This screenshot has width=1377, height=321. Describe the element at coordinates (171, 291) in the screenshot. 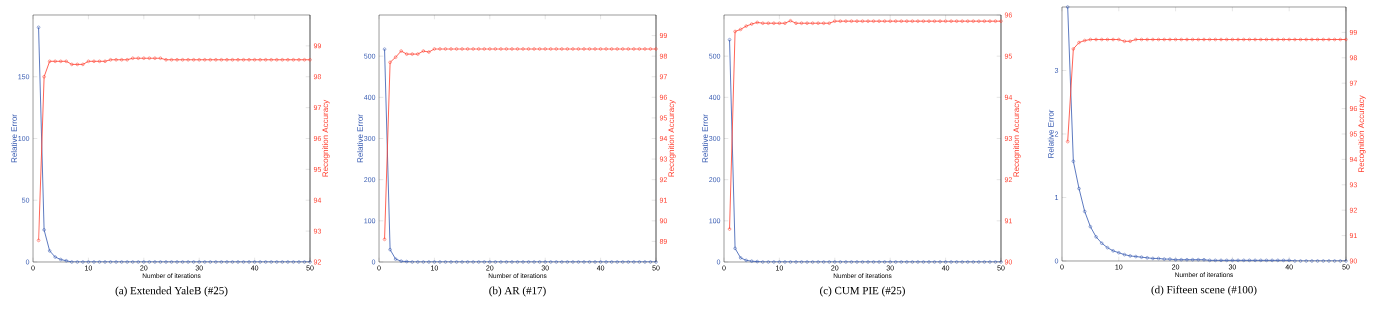

I see `text: (a) Extended YaleB (#25)` at that location.